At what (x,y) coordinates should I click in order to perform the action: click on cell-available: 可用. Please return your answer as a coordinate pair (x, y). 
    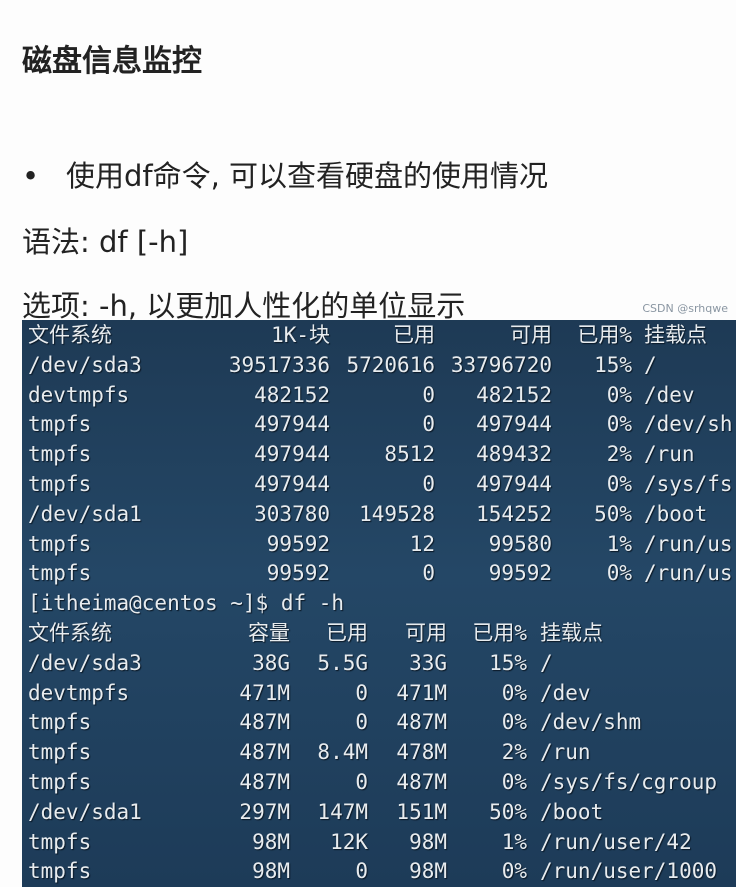
    Looking at the image, I should click on (531, 335).